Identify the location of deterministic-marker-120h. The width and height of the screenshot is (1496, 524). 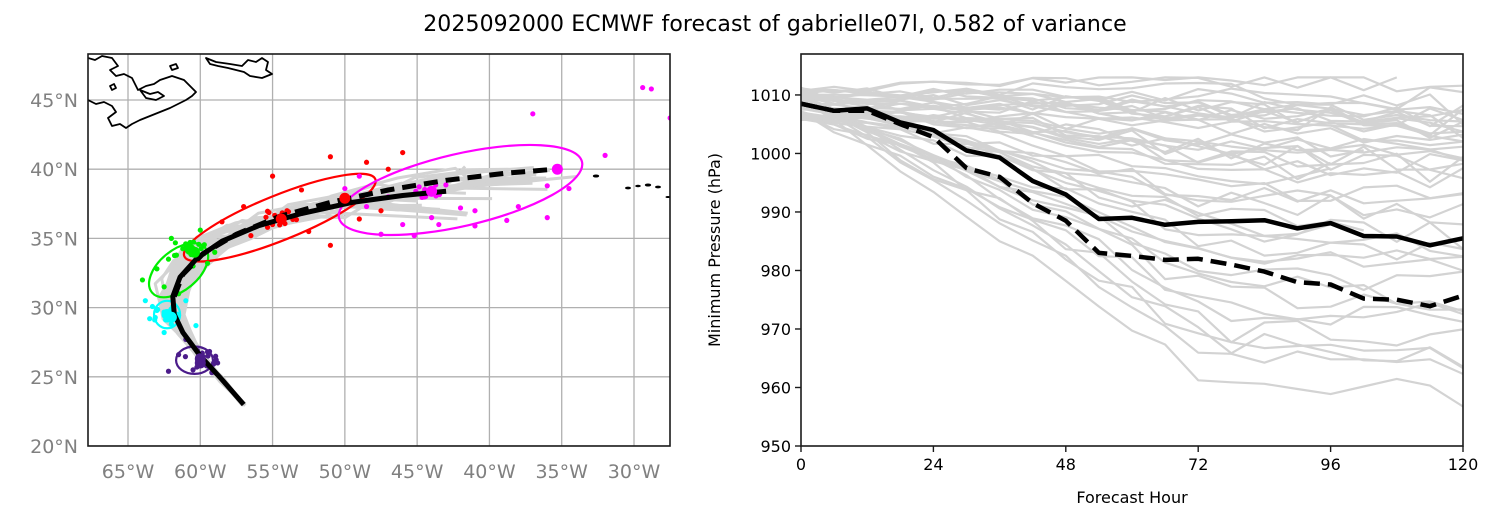
(432, 191).